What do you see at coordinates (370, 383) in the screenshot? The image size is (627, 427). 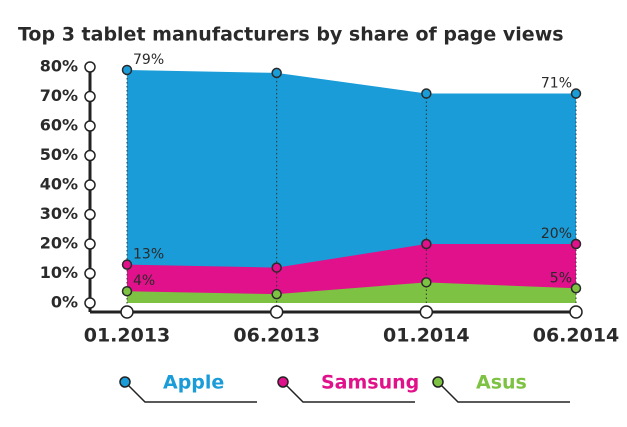 I see `legend-label: Samsung` at bounding box center [370, 383].